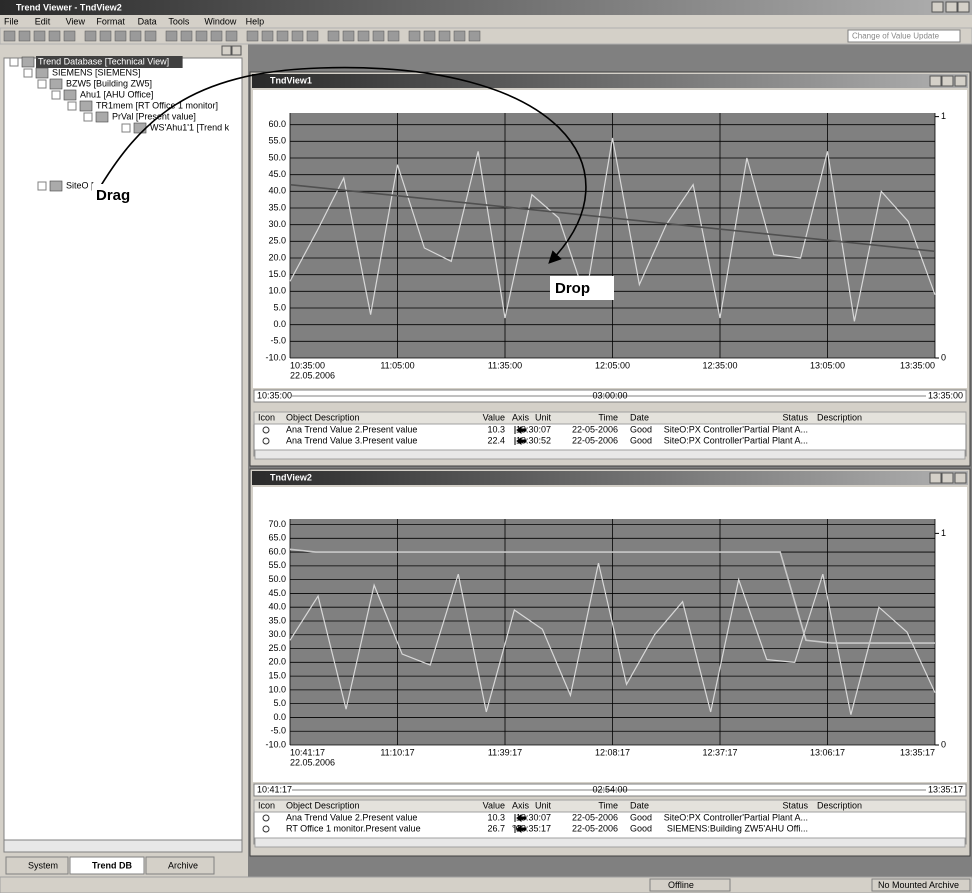  I want to click on tree-node: Ahu1 [AHU Office], so click(116, 94).